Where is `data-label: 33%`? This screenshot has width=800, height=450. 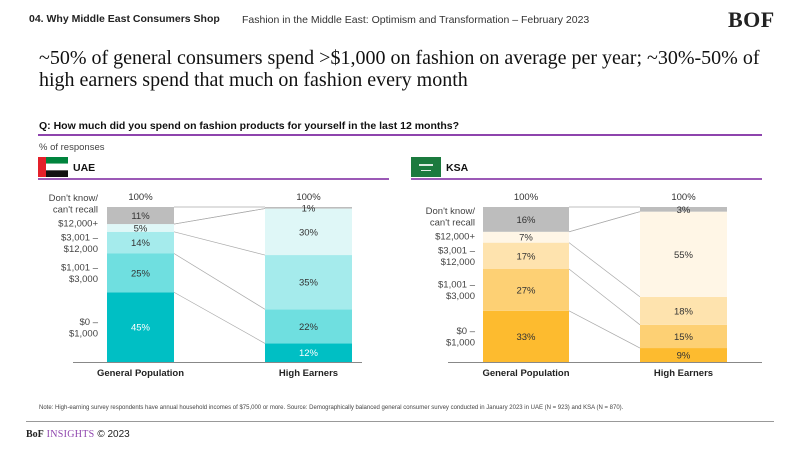 data-label: 33% is located at coordinates (526, 337).